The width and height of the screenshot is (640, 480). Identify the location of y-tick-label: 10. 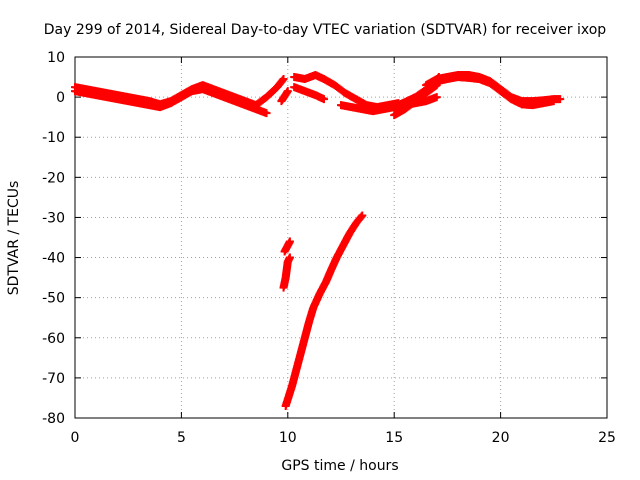
(56, 58).